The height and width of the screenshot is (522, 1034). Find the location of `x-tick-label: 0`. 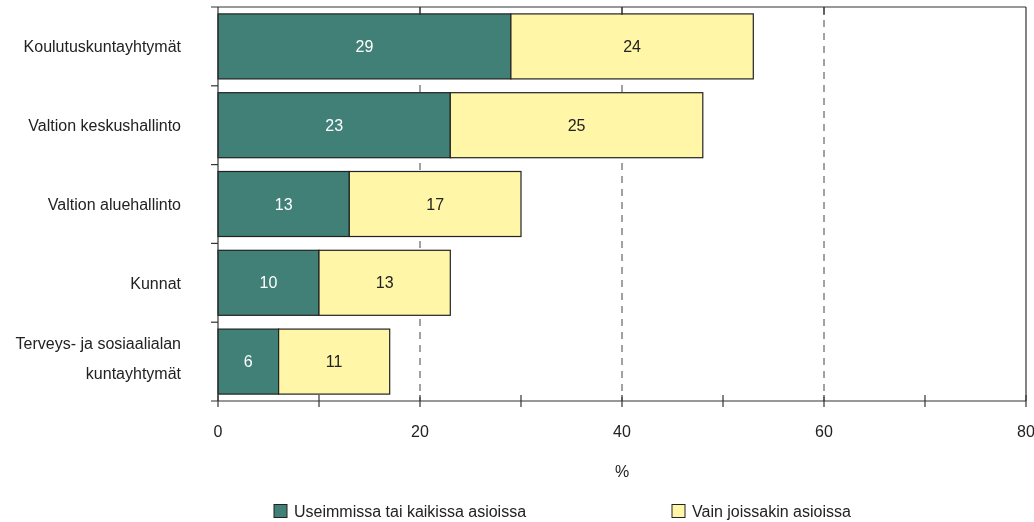

x-tick-label: 0 is located at coordinates (218, 431).